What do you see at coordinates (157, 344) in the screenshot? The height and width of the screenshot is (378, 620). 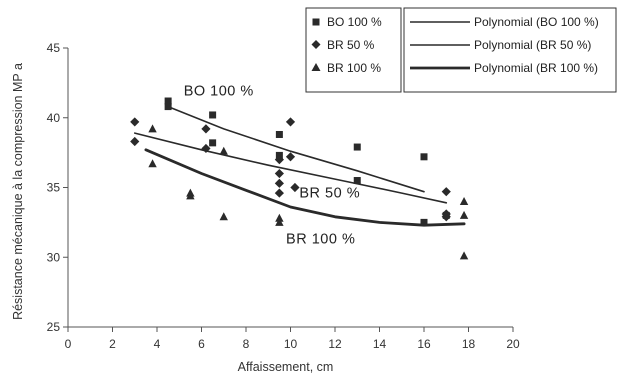 I see `x-tick-label: 4` at bounding box center [157, 344].